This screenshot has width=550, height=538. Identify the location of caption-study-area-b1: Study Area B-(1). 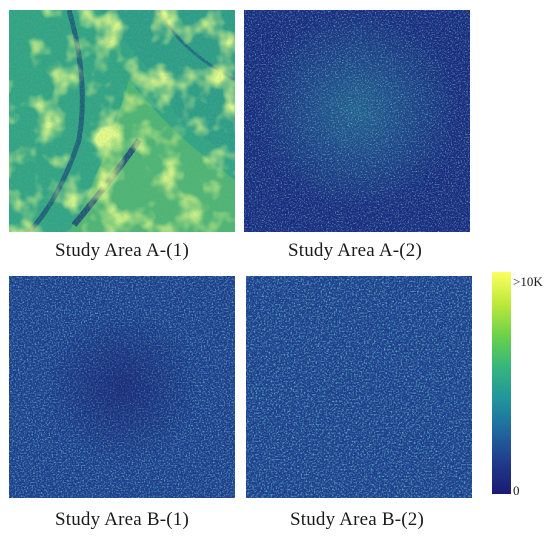
(122, 519).